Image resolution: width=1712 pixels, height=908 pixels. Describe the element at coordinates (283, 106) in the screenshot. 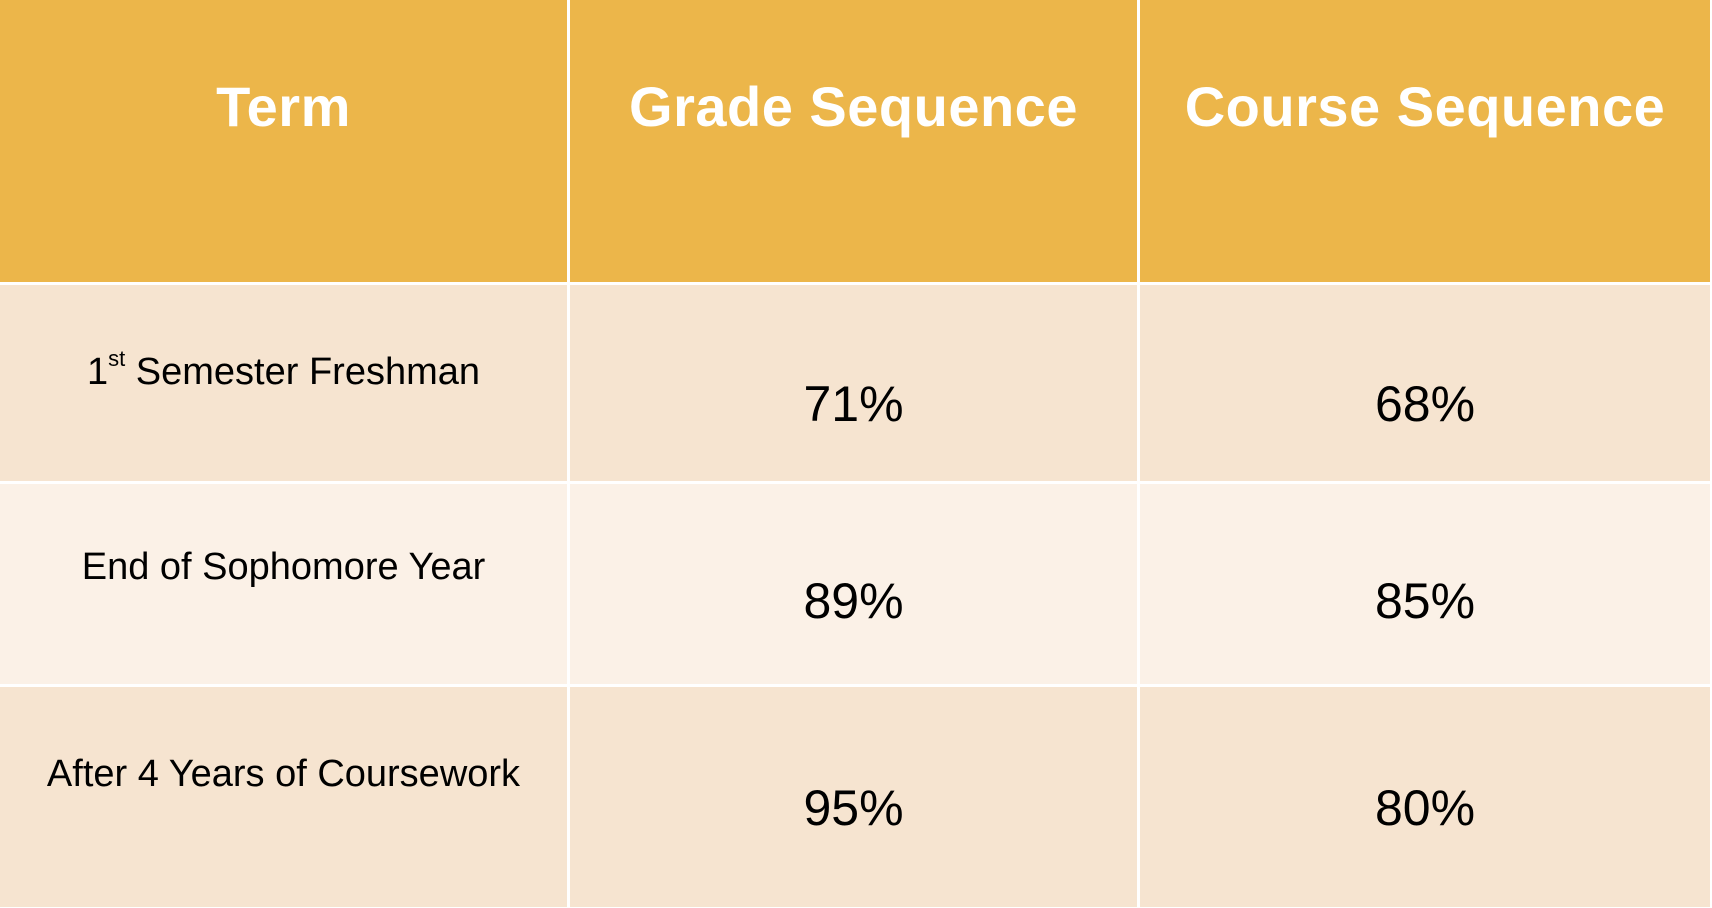

I see `header-term-label: Term` at that location.